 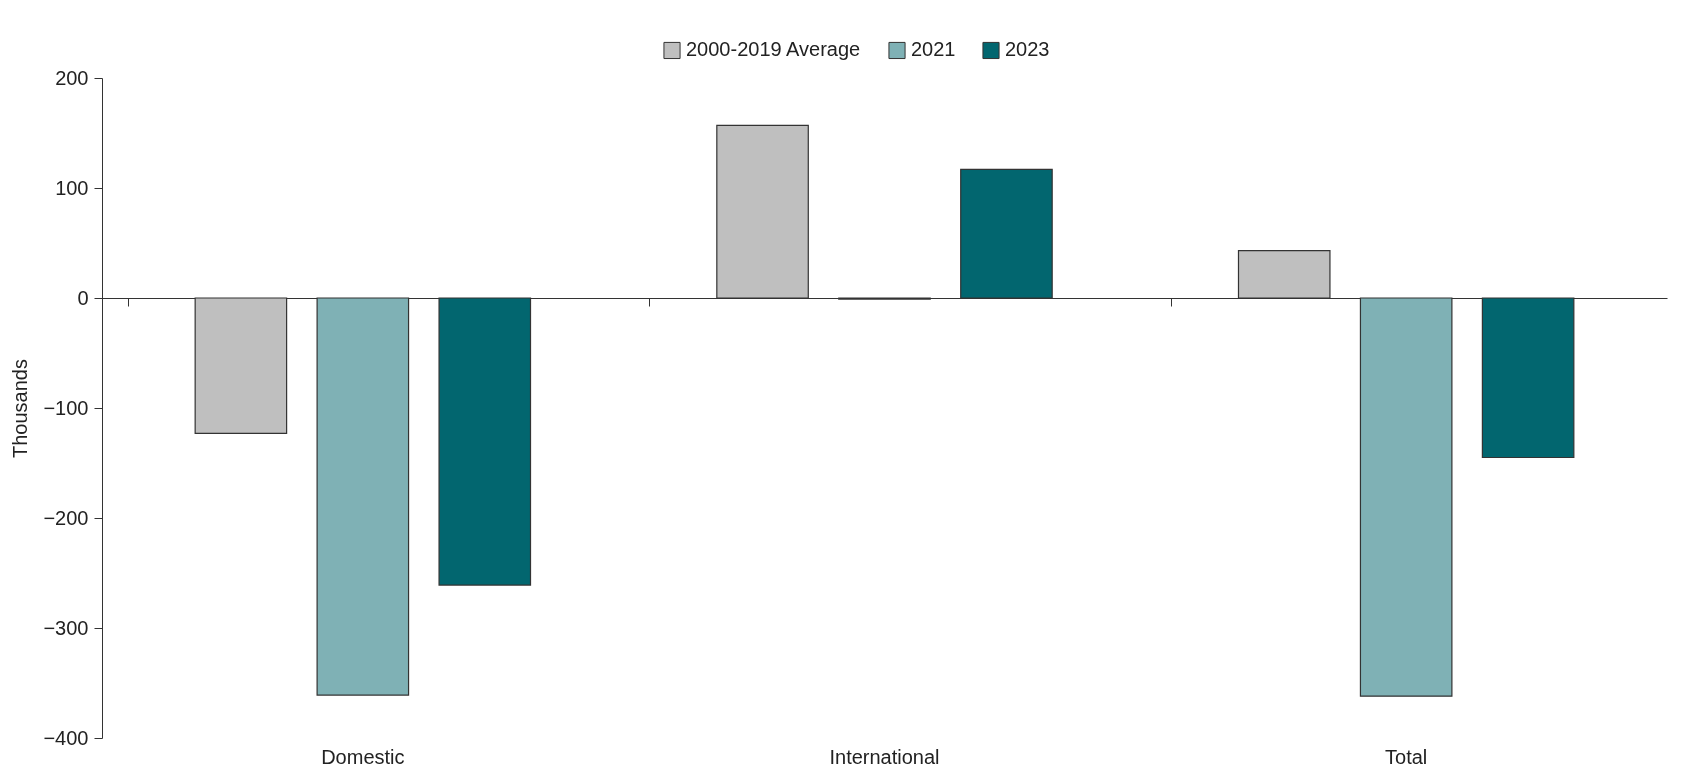 I want to click on x-tick-label: Total, so click(x=1406, y=757).